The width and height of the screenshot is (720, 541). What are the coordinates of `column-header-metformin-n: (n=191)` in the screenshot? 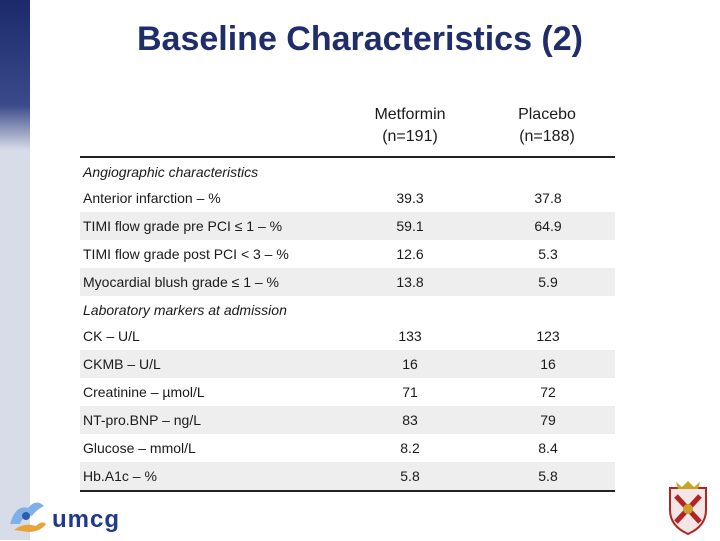 It's located at (410, 136).